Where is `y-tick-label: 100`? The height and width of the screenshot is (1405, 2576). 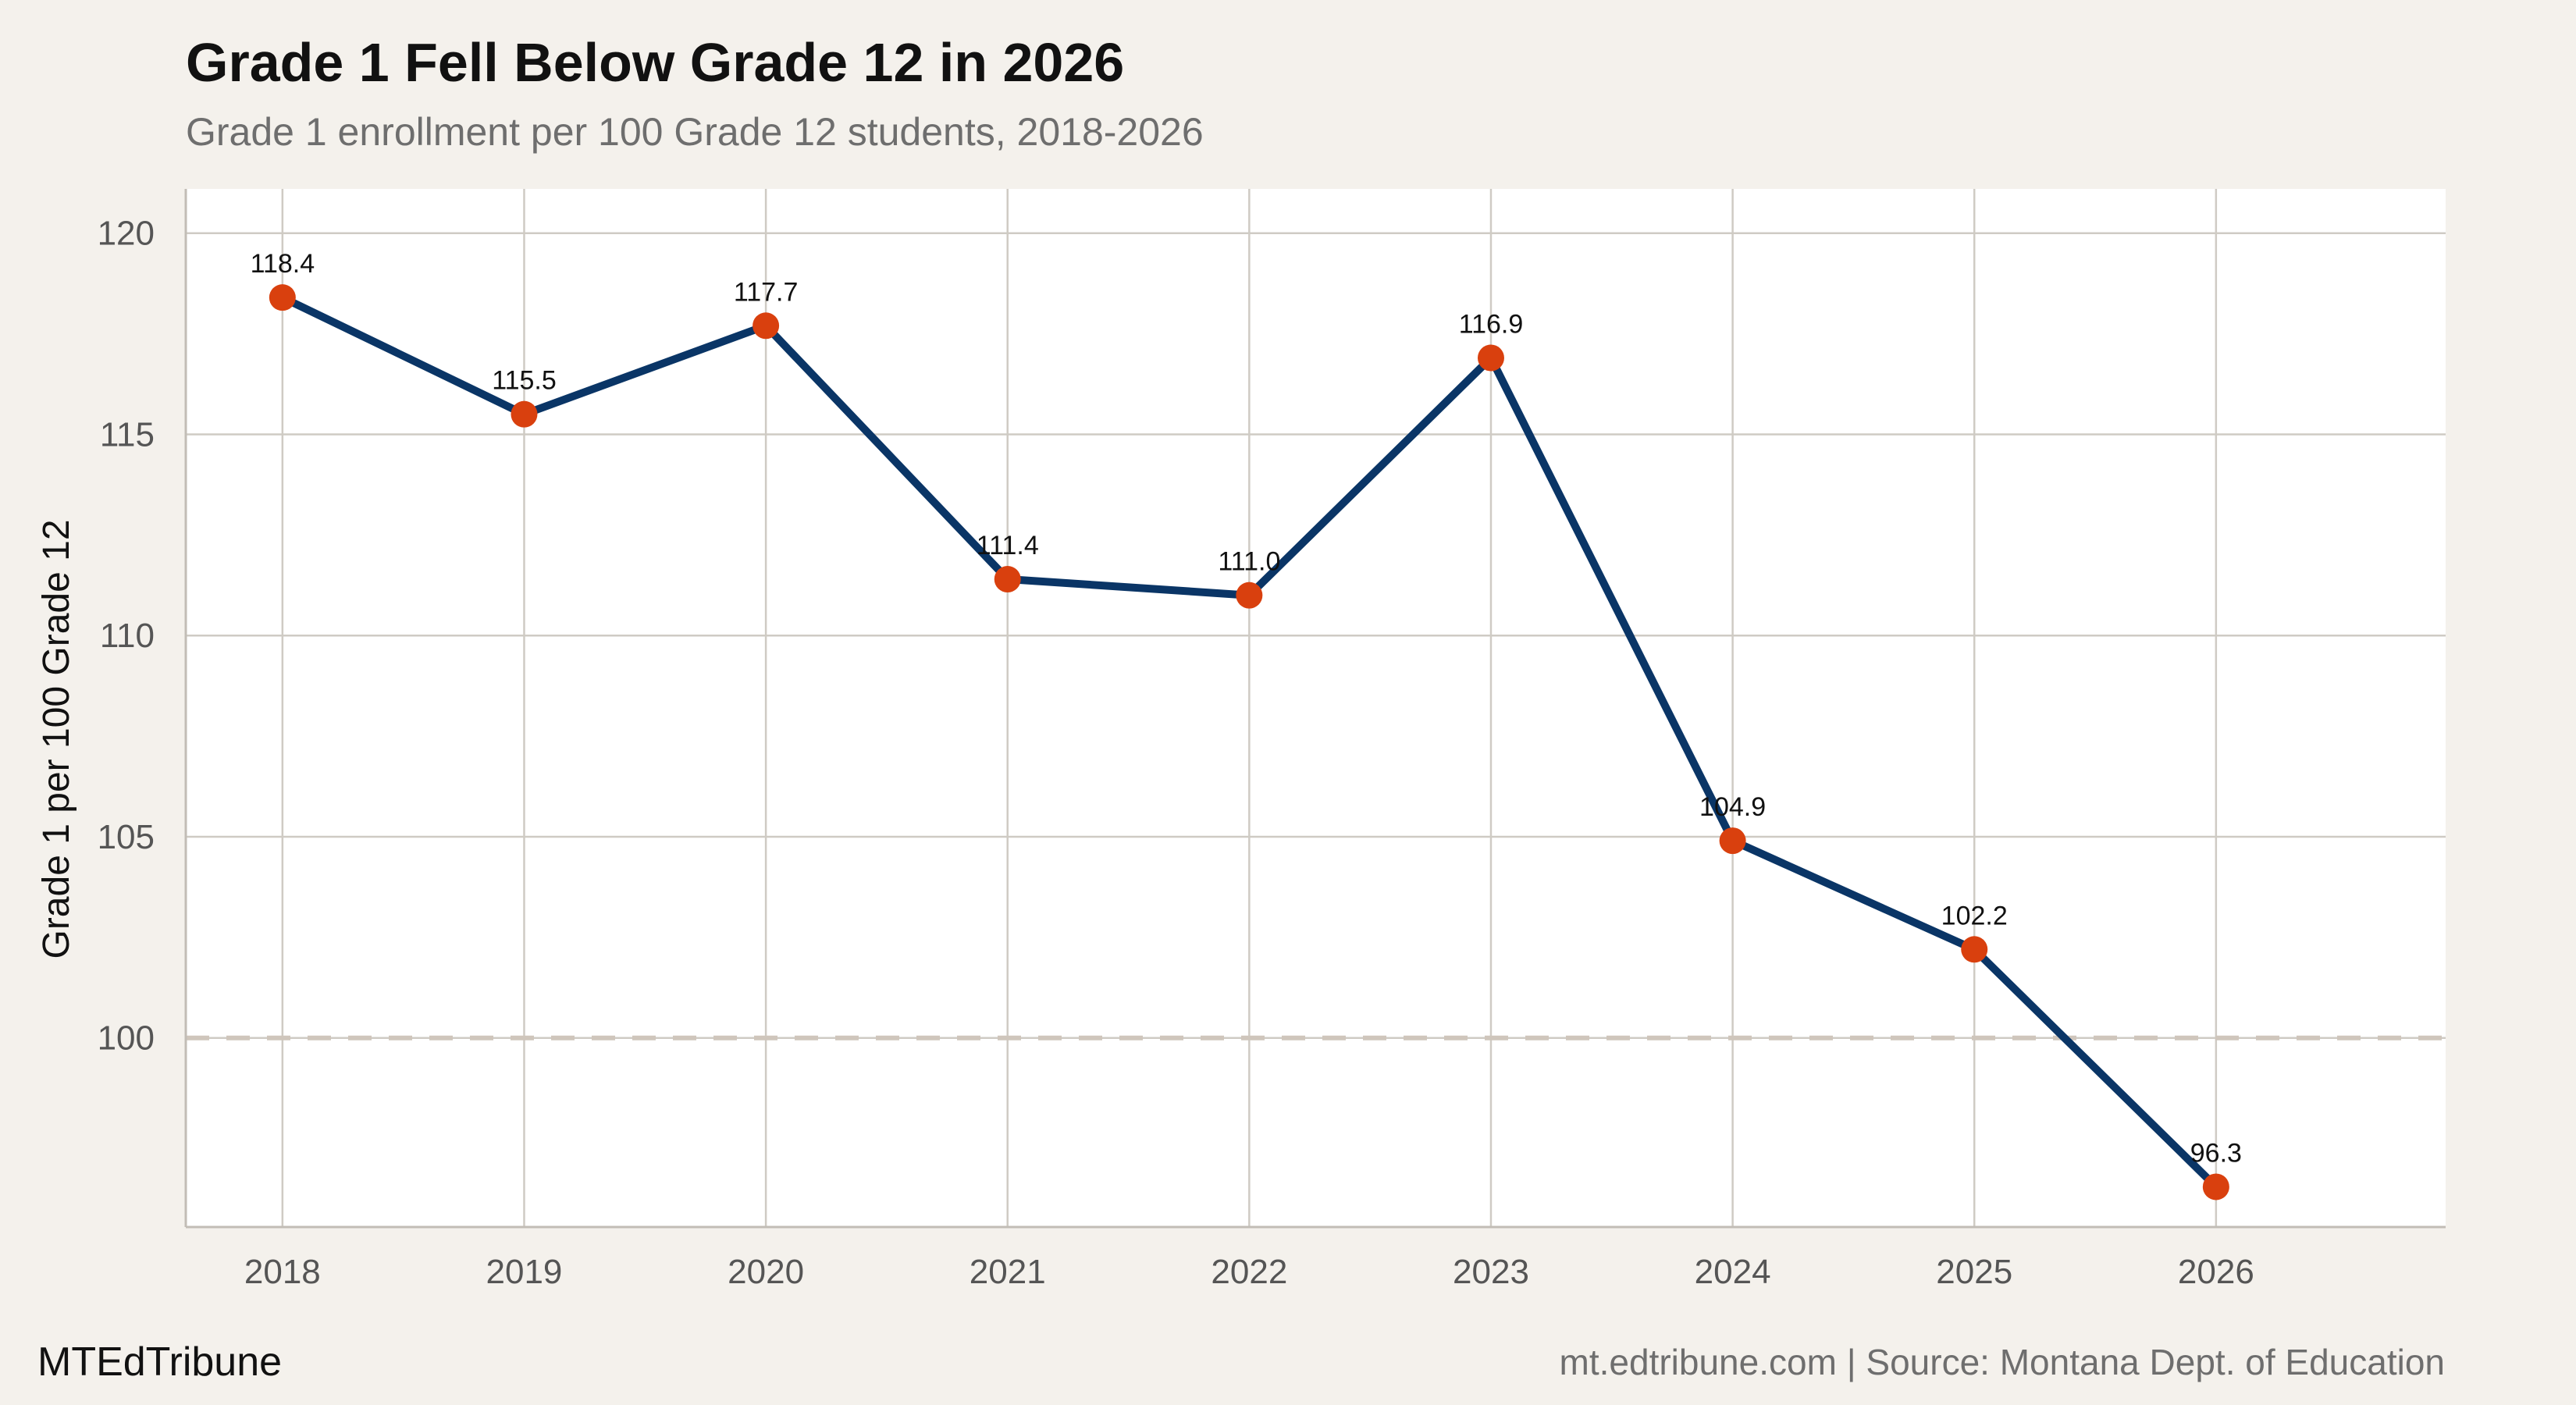
y-tick-label: 100 is located at coordinates (126, 1038).